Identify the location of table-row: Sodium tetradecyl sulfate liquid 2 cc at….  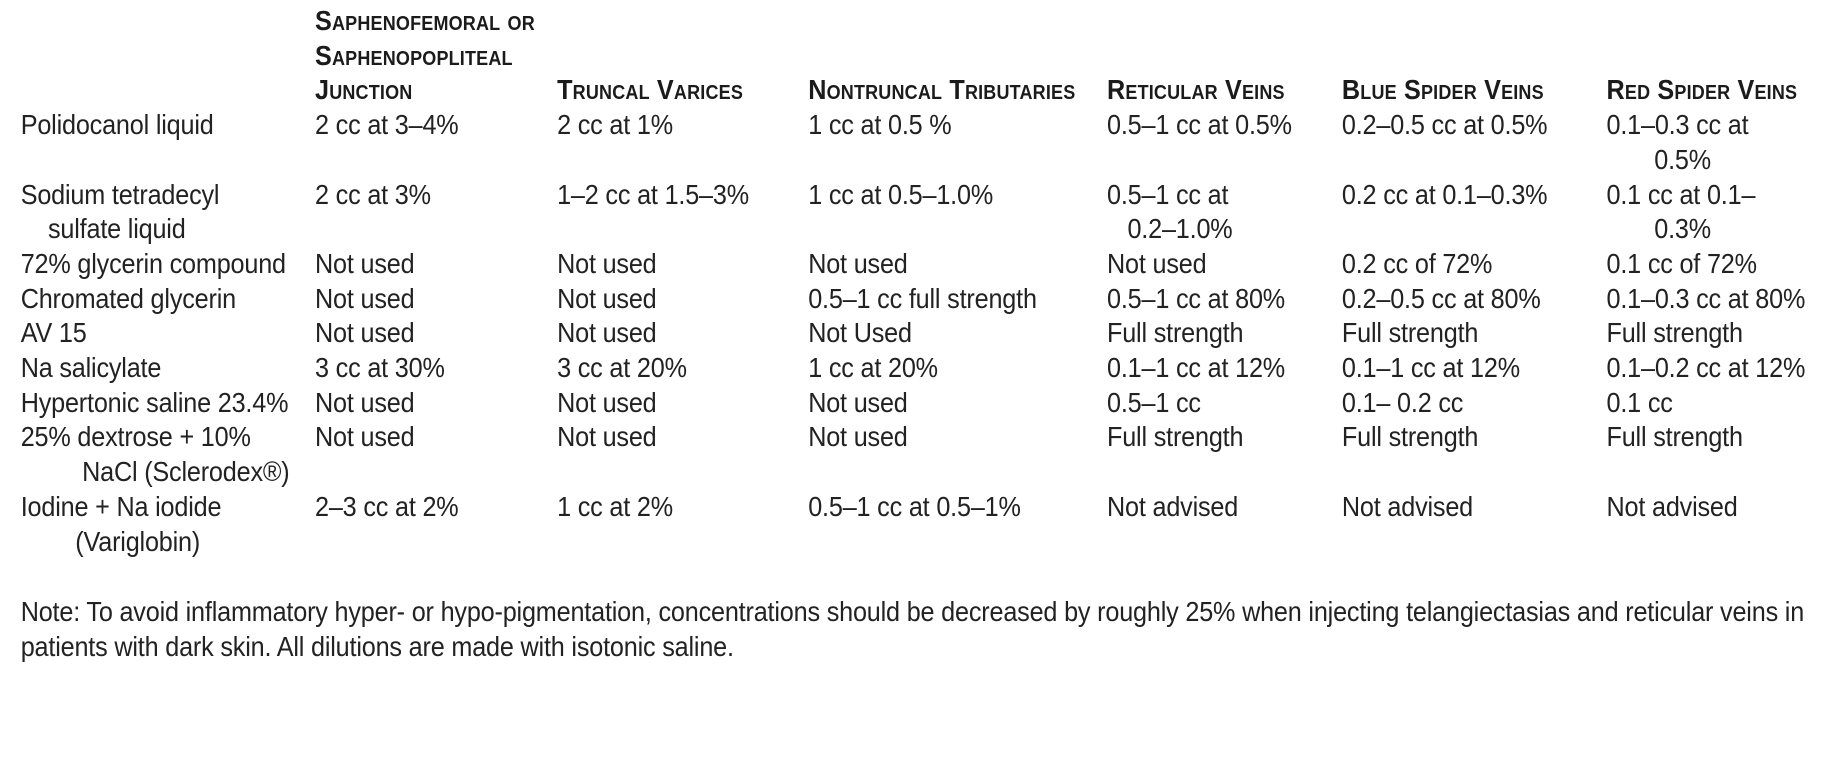
(918, 212).